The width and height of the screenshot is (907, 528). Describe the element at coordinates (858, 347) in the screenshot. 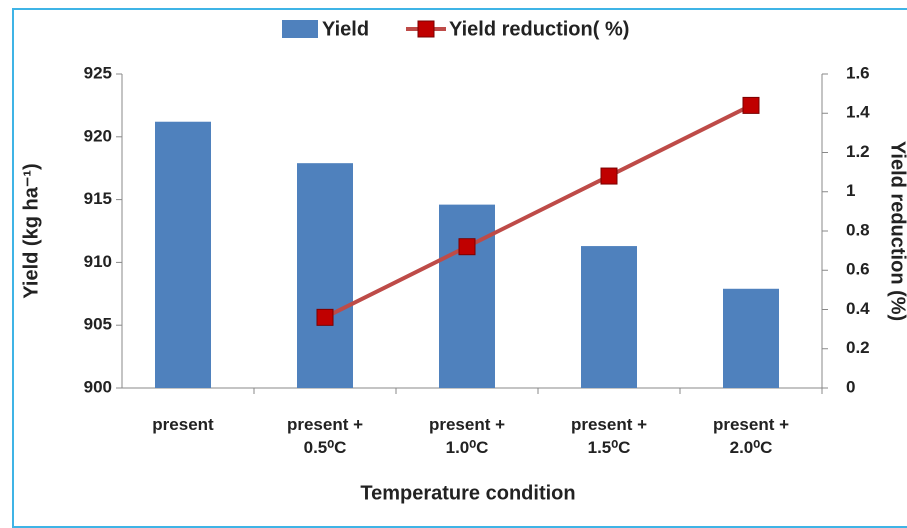

I see `y2-tick-label: 0.2` at that location.